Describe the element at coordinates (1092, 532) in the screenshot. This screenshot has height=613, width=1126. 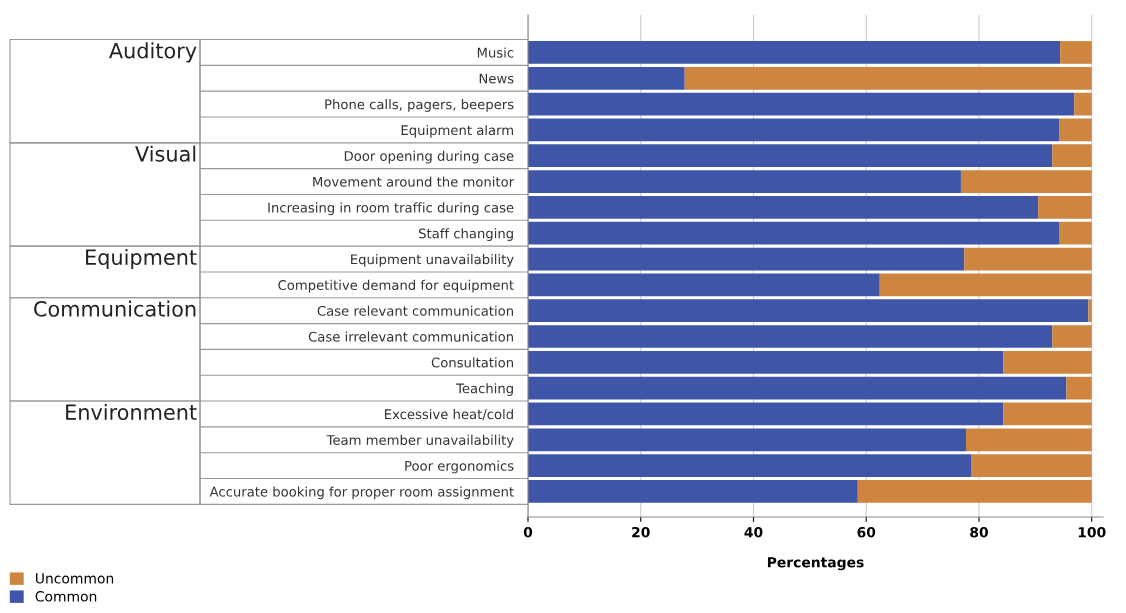
I see `x-tick-label: 100` at that location.